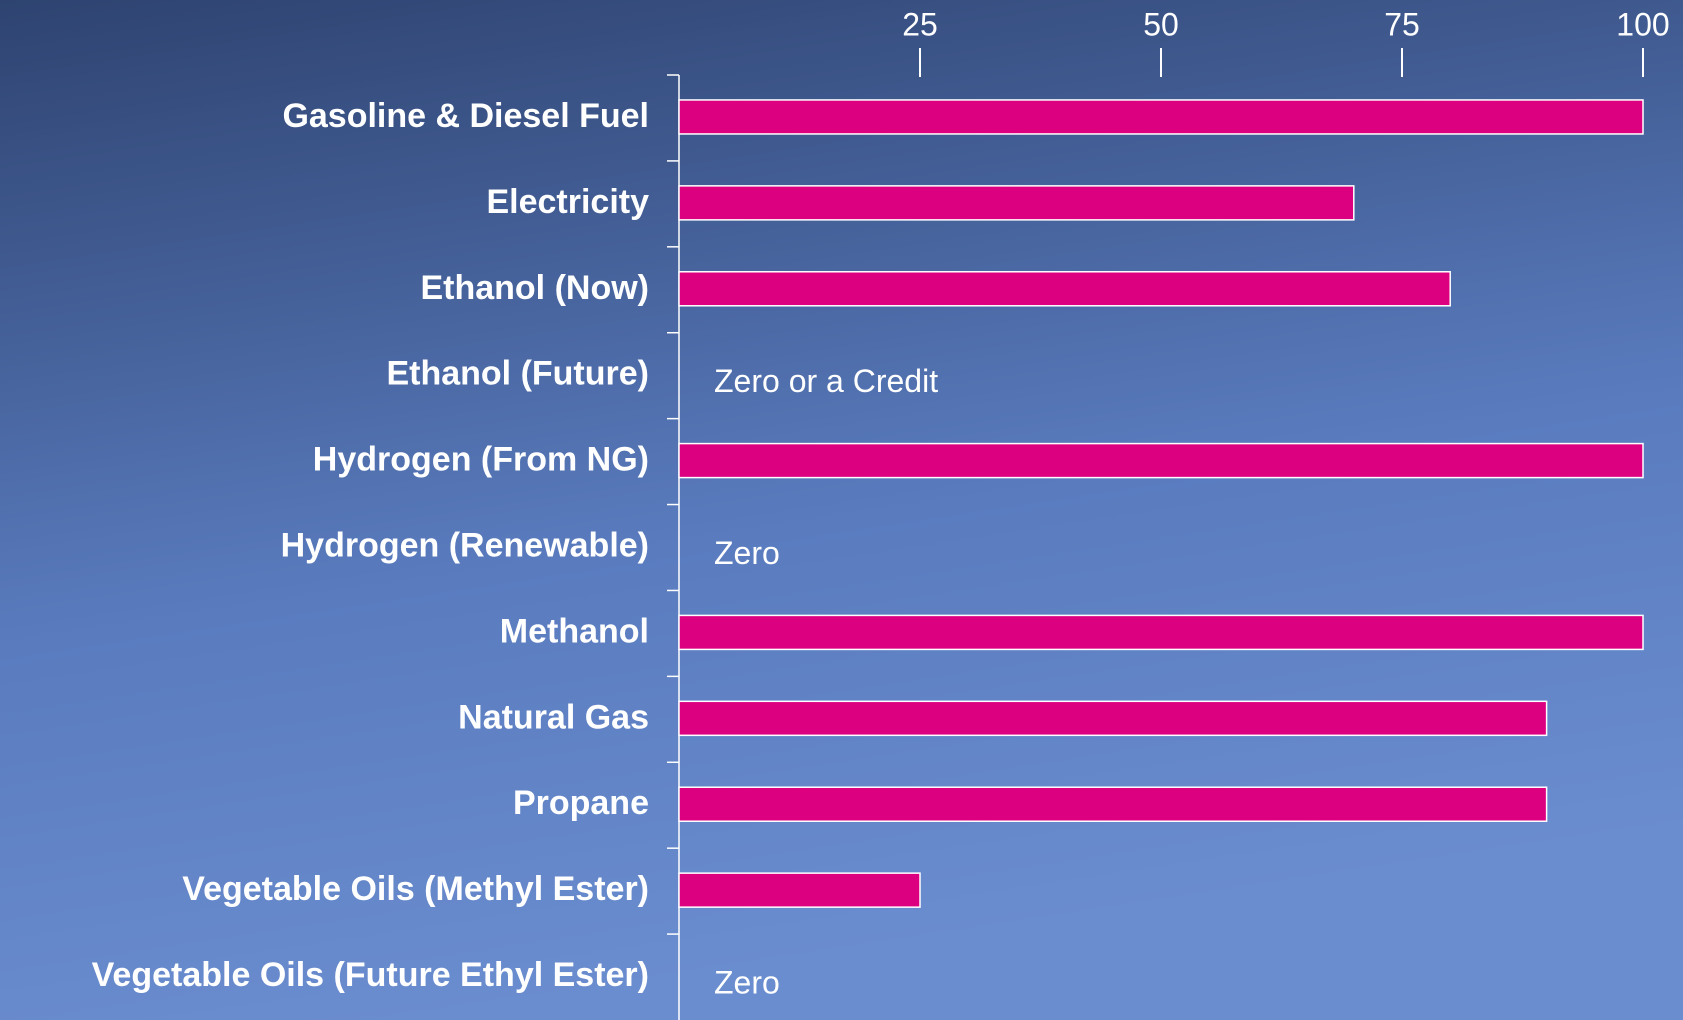 The height and width of the screenshot is (1020, 1683). Describe the element at coordinates (465, 545) in the screenshot. I see `y-tick-label: Hydrogen (Renewable)` at that location.